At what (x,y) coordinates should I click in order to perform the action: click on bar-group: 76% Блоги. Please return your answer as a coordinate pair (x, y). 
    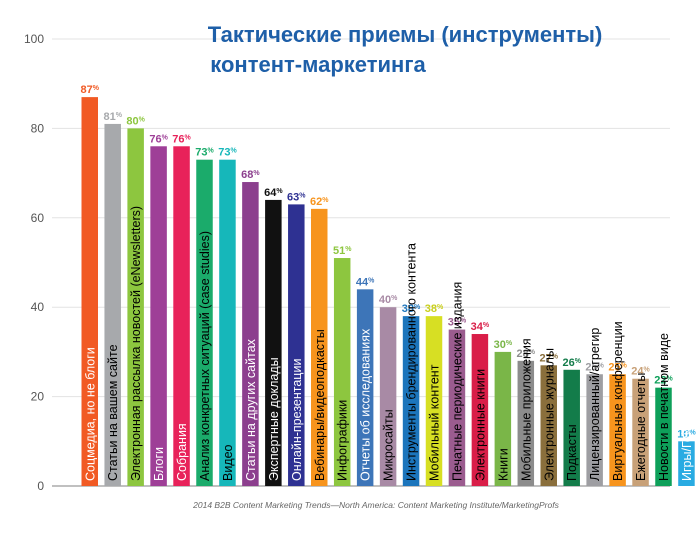
    Looking at the image, I should click on (159, 309).